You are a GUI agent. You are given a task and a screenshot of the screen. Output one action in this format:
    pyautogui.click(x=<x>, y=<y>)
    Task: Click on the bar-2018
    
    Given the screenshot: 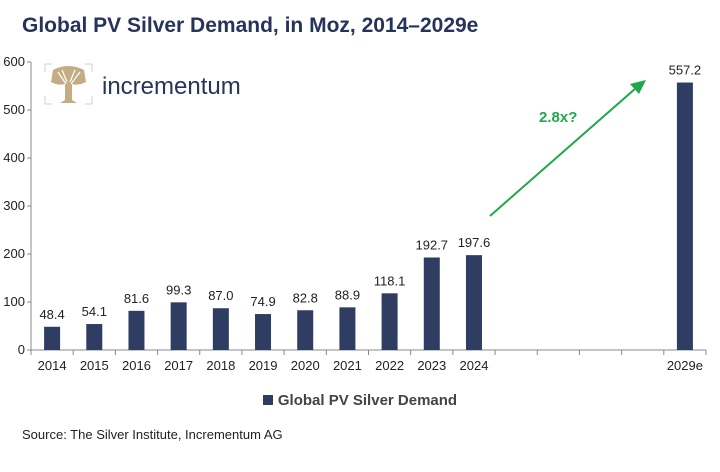 What is the action you would take?
    pyautogui.click(x=220, y=329)
    